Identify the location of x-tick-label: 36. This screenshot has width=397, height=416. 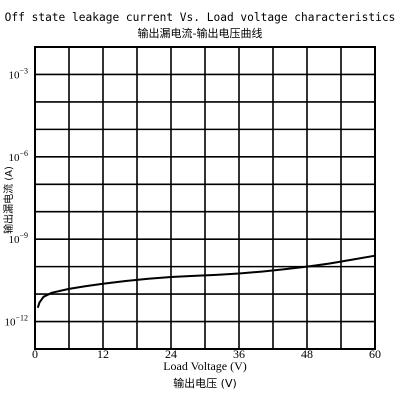
(239, 354).